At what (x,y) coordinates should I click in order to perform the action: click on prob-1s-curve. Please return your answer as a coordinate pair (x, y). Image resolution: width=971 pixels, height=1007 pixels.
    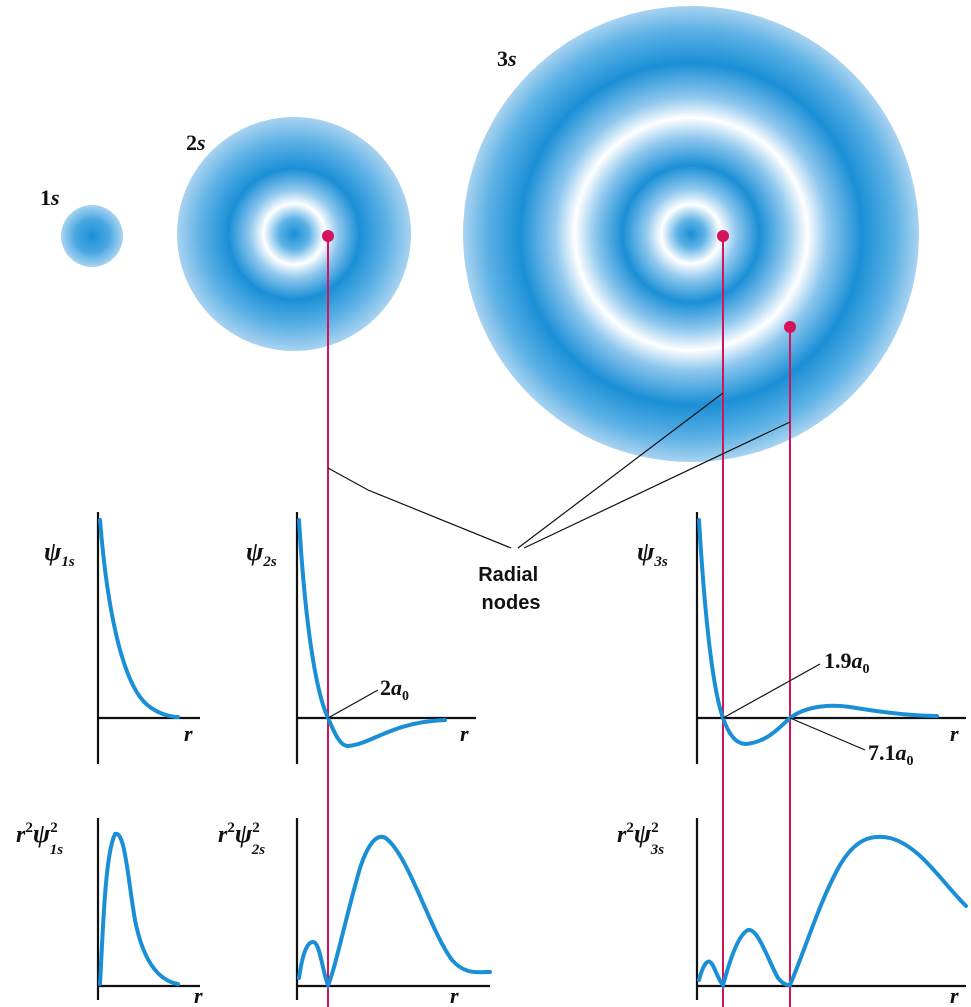
    Looking at the image, I should click on (139, 908).